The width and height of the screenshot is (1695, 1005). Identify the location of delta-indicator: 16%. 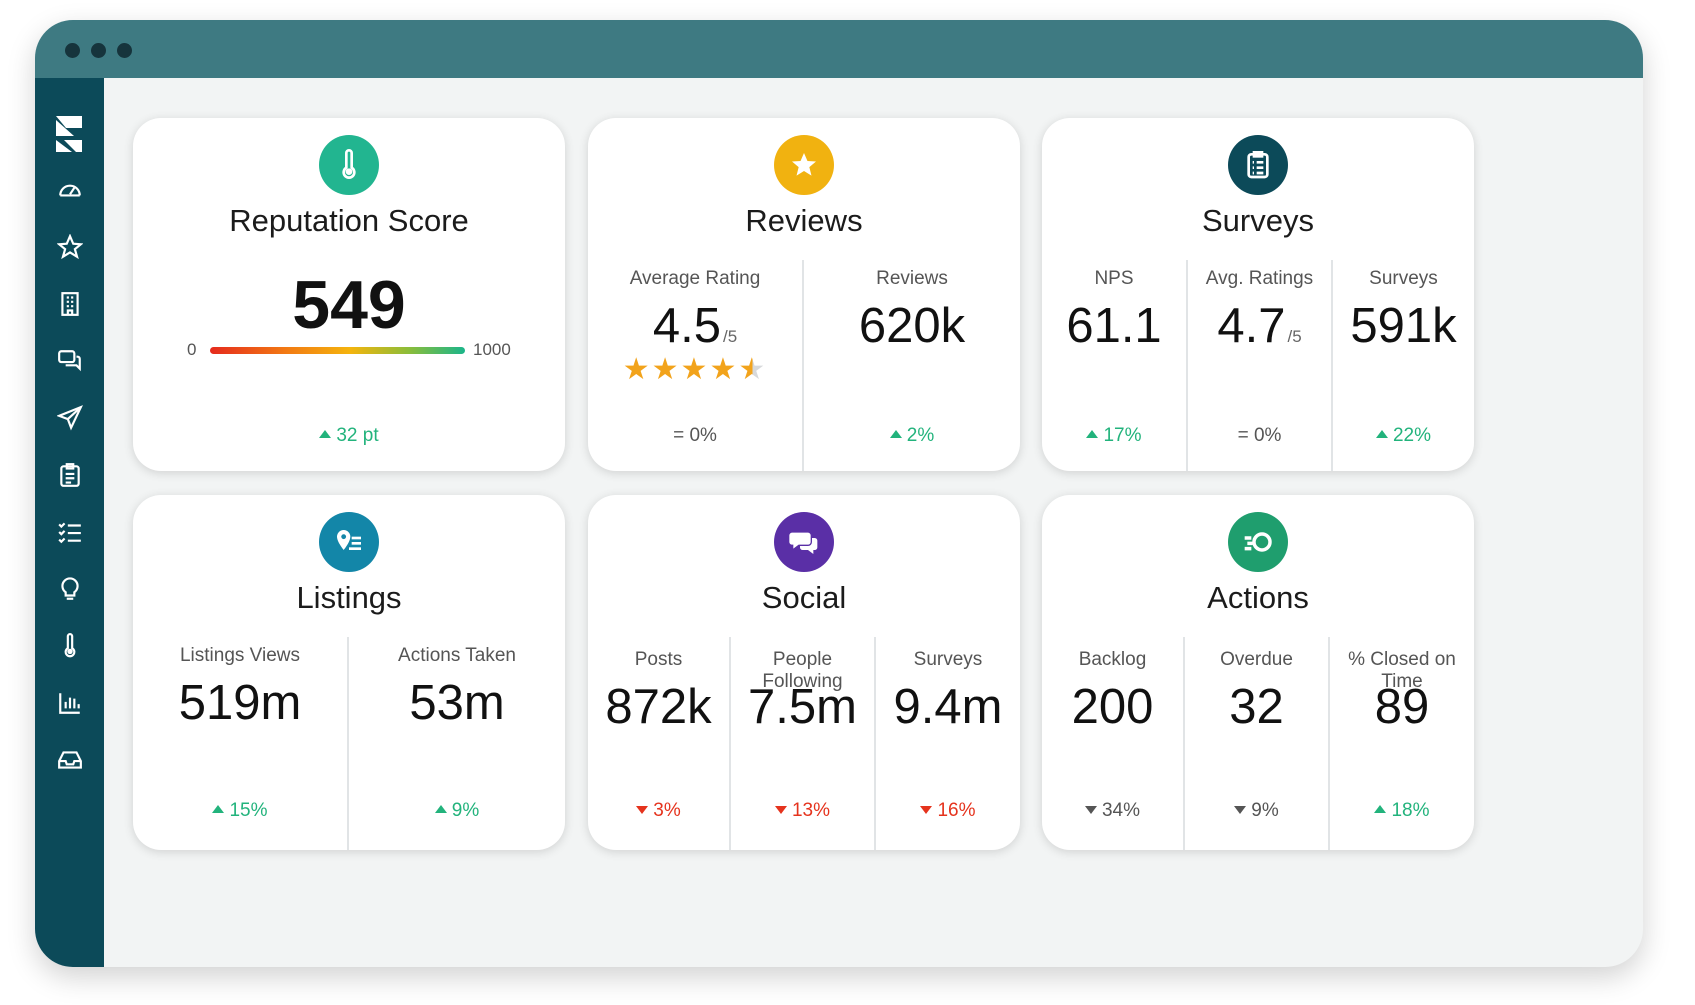
(948, 811).